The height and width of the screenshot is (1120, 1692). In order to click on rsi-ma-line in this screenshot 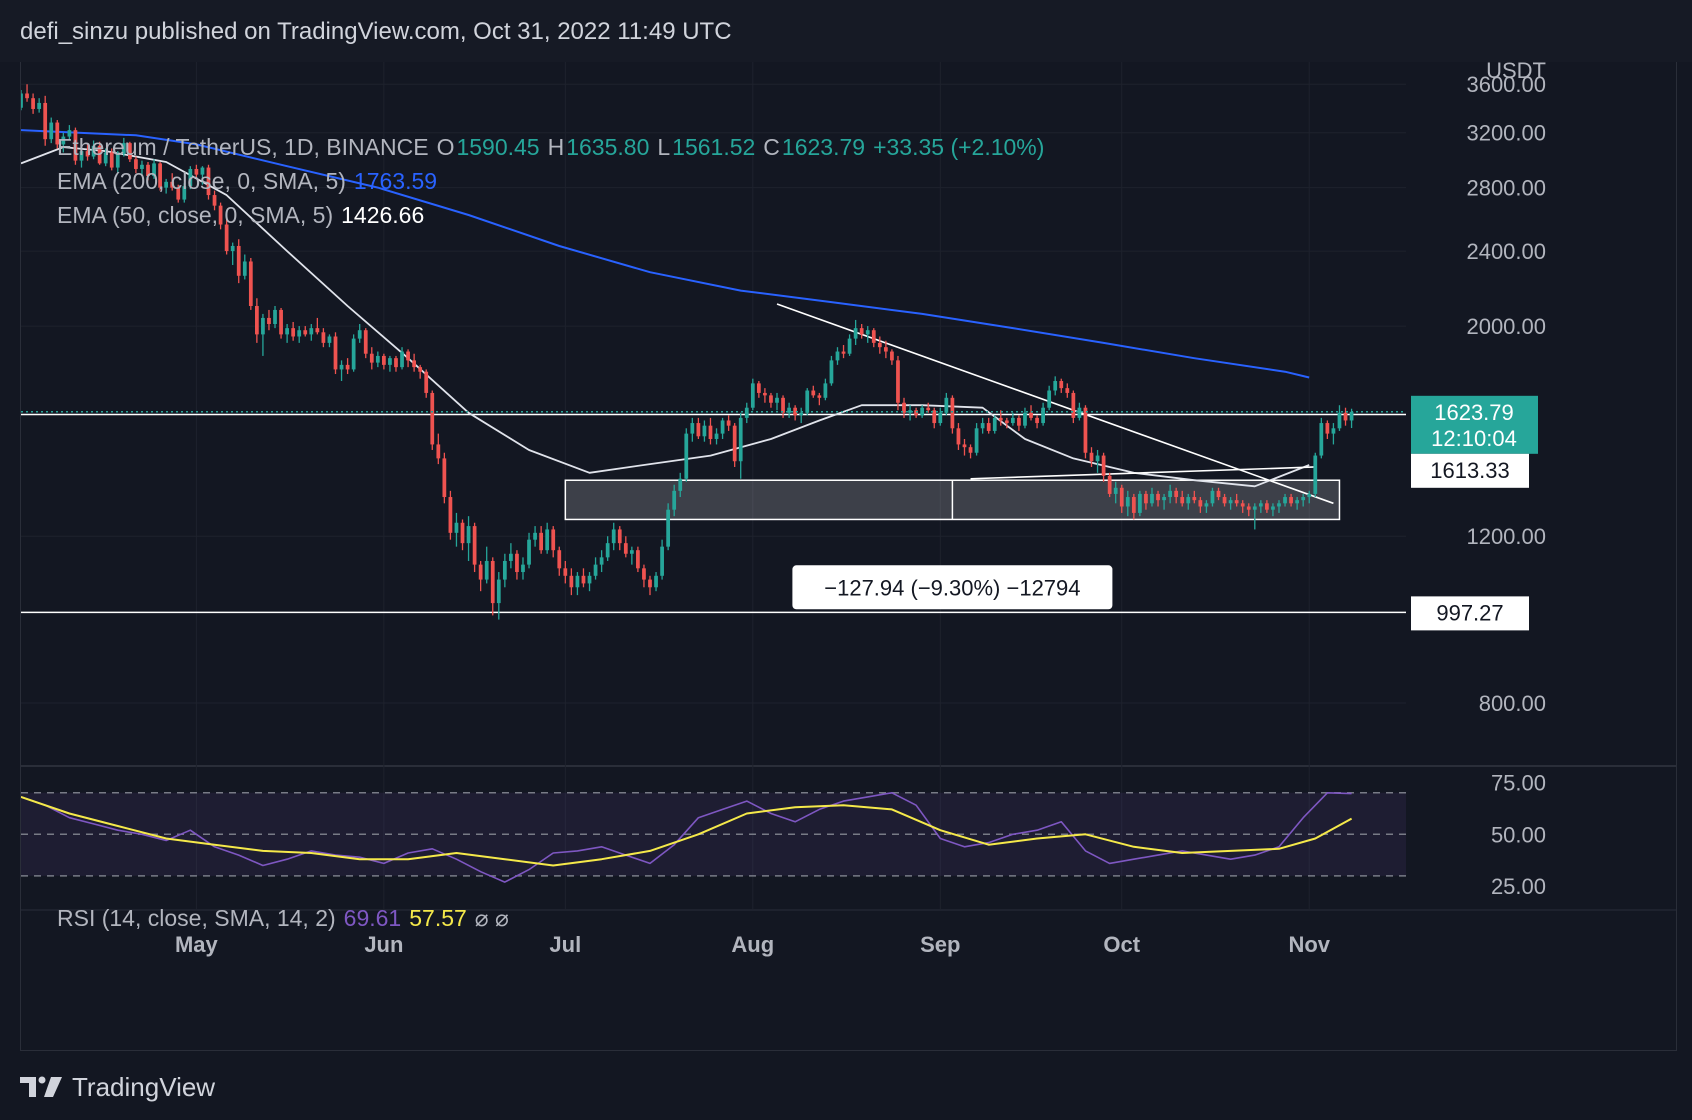, I will do `click(687, 831)`.